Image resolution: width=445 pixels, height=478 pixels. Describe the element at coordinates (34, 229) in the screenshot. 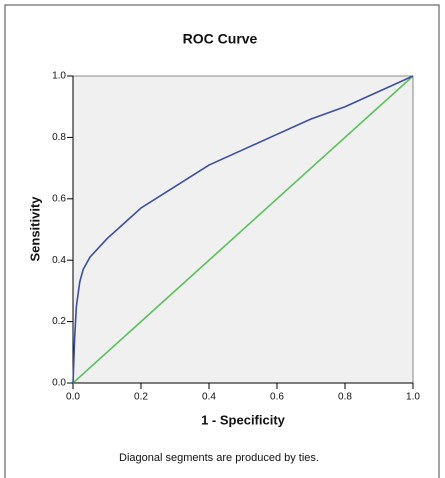

I see `y-axis-label: Sensitivity` at that location.